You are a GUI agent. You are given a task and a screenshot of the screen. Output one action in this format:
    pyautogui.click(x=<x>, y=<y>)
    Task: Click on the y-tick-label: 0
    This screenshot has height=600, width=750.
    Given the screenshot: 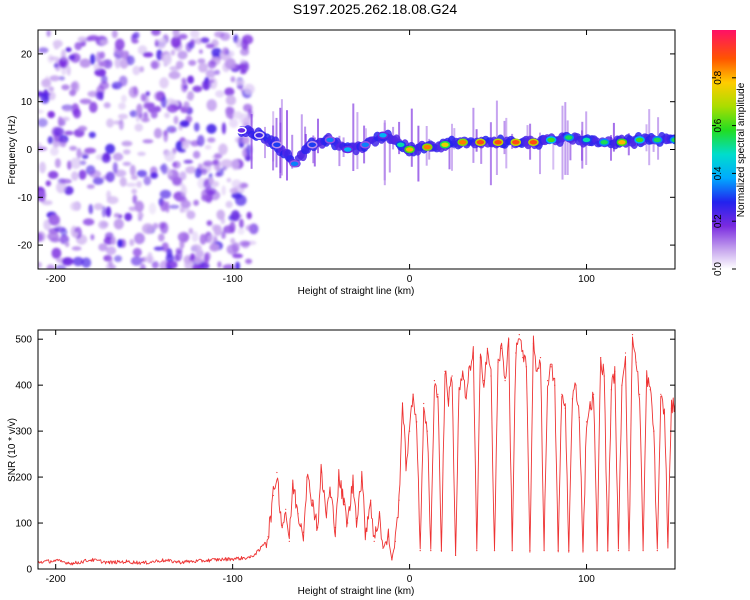 What is the action you would take?
    pyautogui.click(x=29, y=570)
    